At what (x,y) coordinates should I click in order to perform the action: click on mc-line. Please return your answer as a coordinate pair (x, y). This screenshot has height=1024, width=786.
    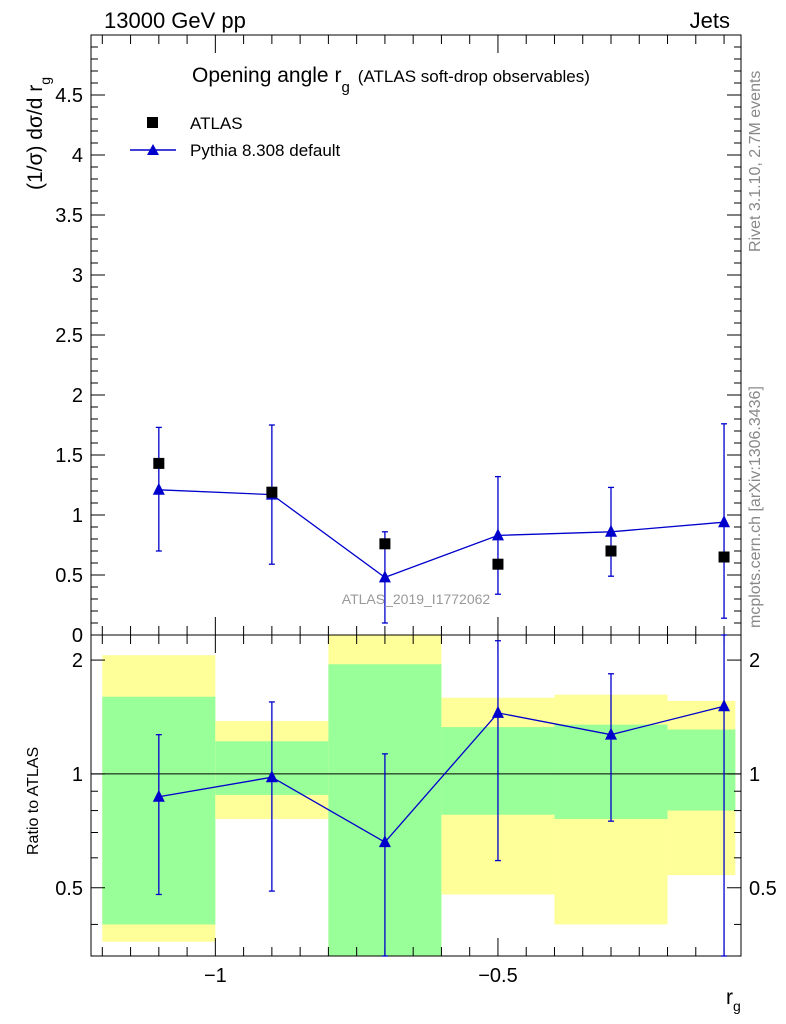
    Looking at the image, I should click on (441, 534).